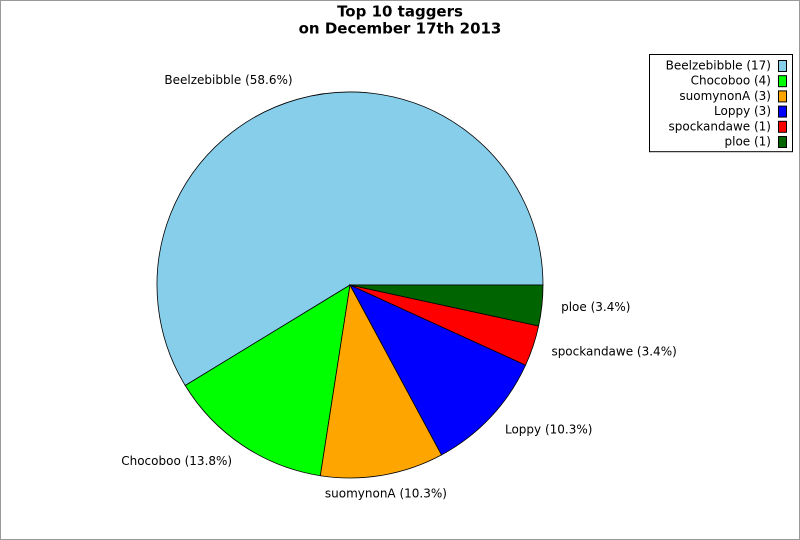  Describe the element at coordinates (742, 111) in the screenshot. I see `legend-label: Loppy (3)` at that location.